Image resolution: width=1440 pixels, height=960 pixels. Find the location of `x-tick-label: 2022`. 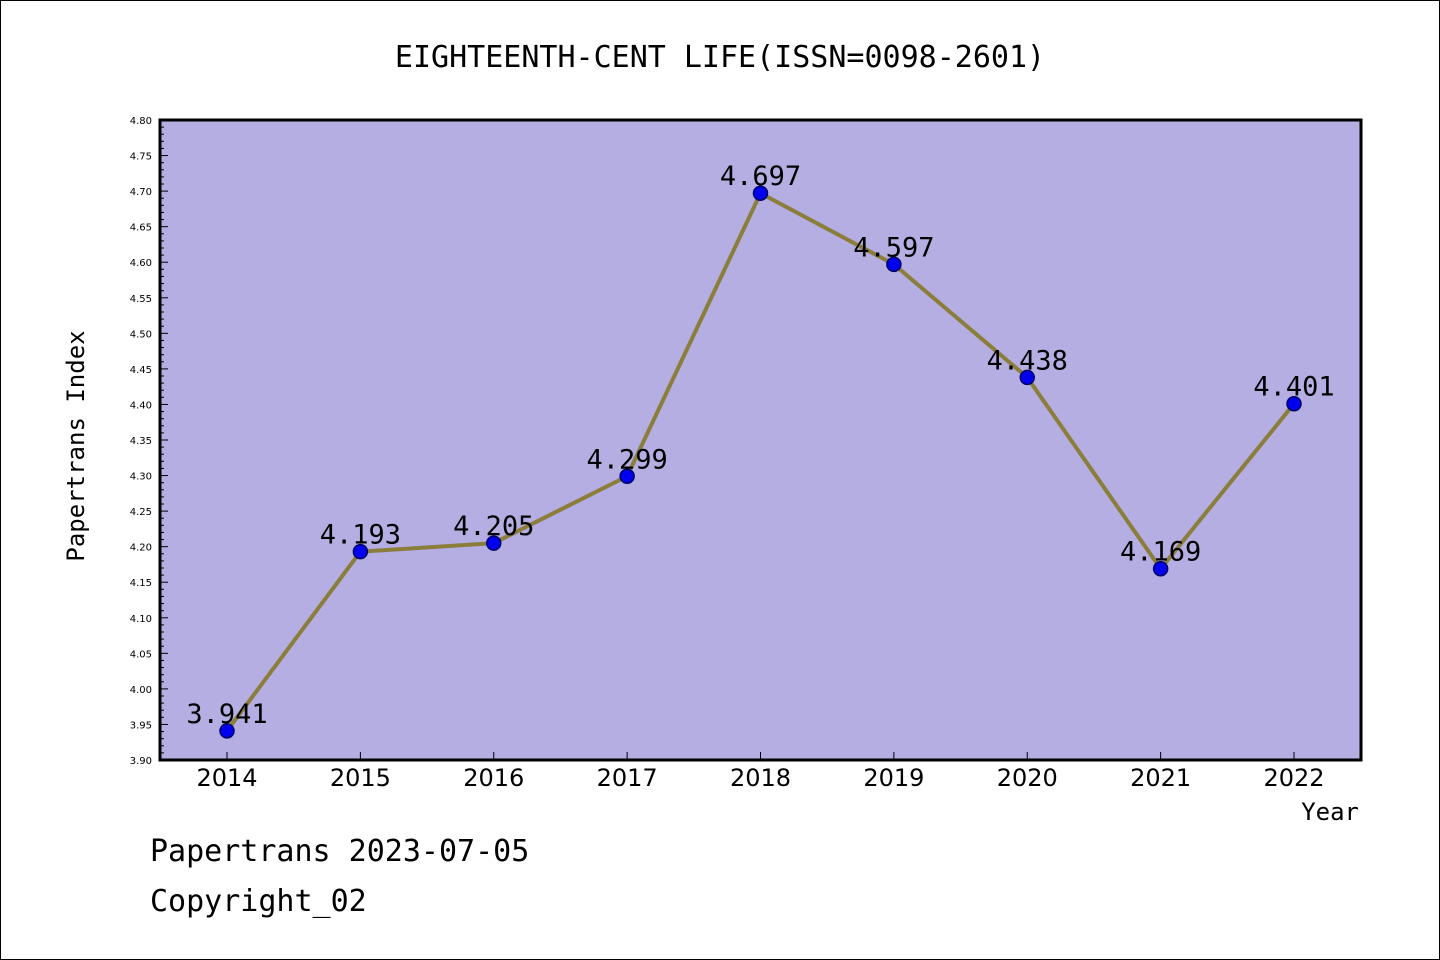

x-tick-label: 2022 is located at coordinates (1293, 778).